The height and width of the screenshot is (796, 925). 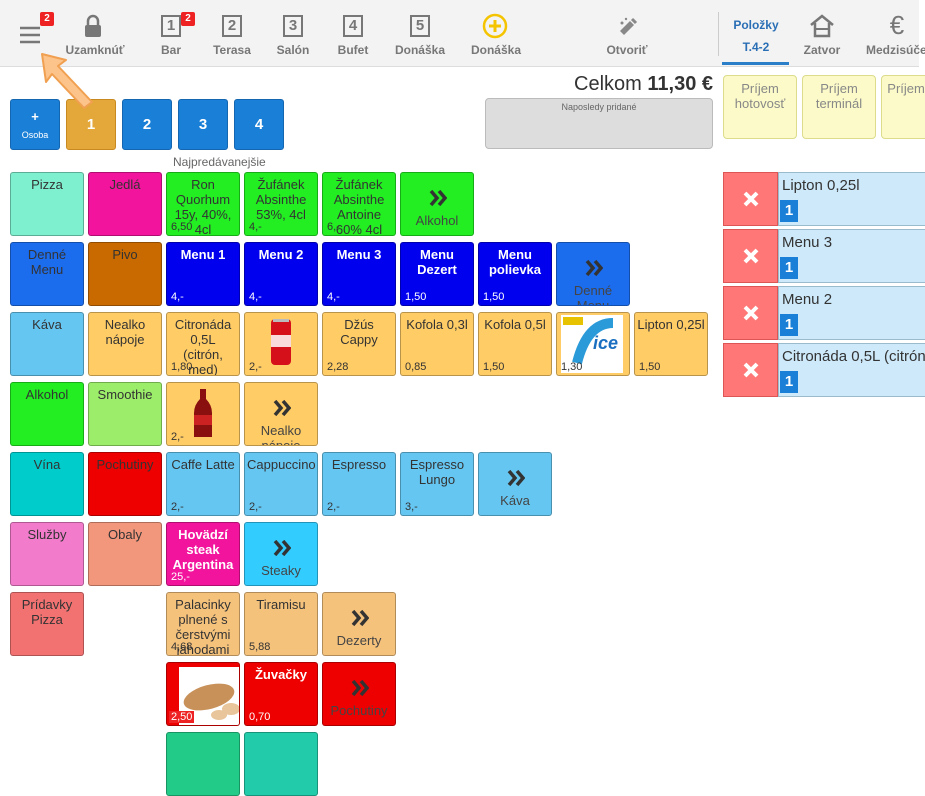 What do you see at coordinates (125, 344) in the screenshot?
I see `tile: Nealko nápoje` at bounding box center [125, 344].